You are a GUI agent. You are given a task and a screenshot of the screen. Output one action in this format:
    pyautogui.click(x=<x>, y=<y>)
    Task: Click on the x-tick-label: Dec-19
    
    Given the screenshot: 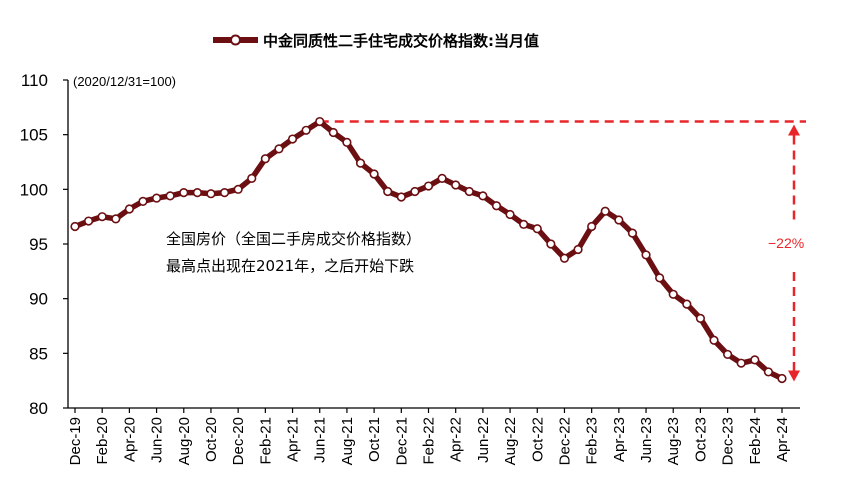 What is the action you would take?
    pyautogui.click(x=75, y=441)
    